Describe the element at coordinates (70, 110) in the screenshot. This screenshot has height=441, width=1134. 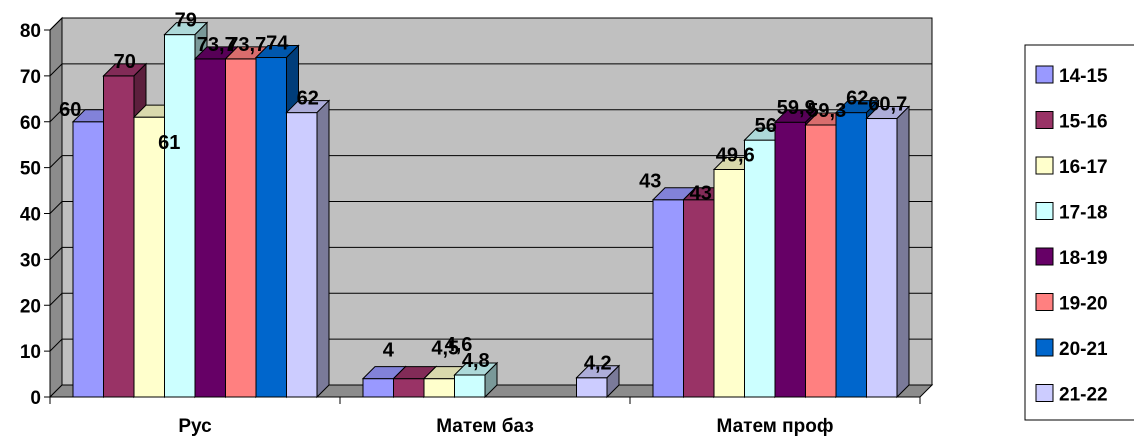
I see `data-label: 60` at that location.